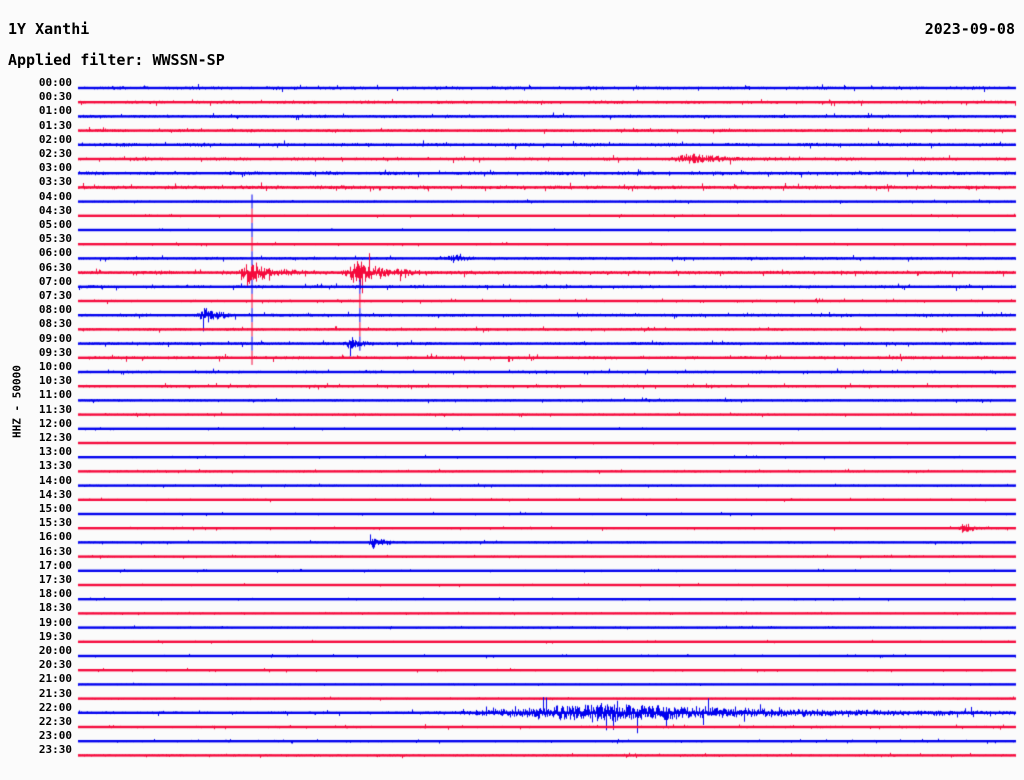  Describe the element at coordinates (55, 508) in the screenshot. I see `time-label: 15:00` at that location.